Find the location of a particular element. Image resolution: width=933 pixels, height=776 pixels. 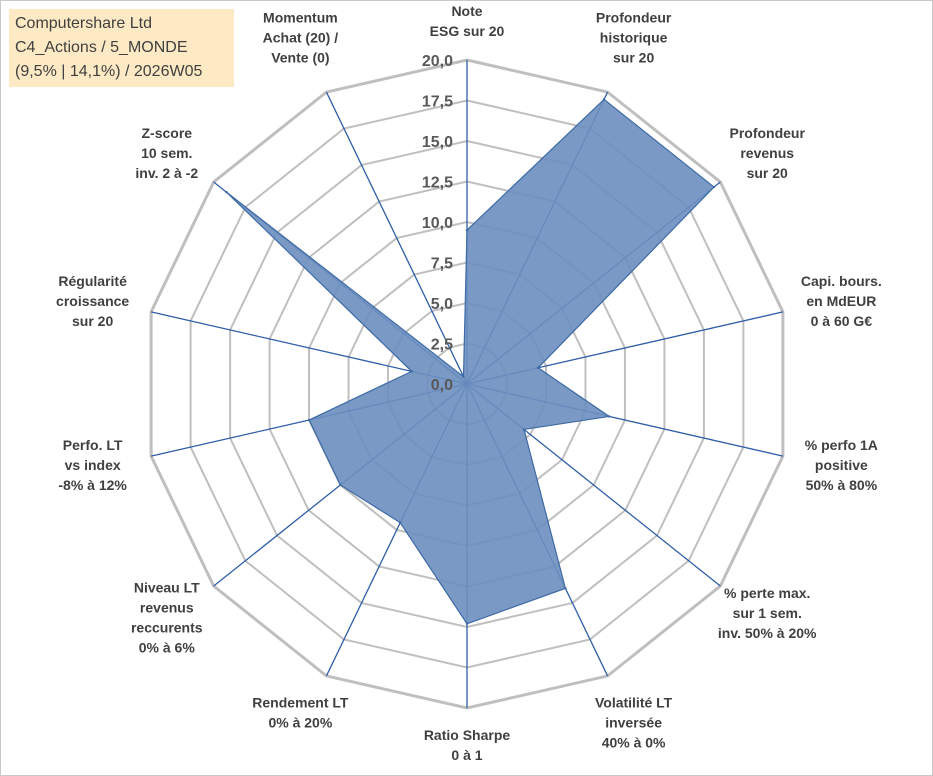

axis-label-12: Z-score 10 sem. inv. 2 à -2 is located at coordinates (166, 153).